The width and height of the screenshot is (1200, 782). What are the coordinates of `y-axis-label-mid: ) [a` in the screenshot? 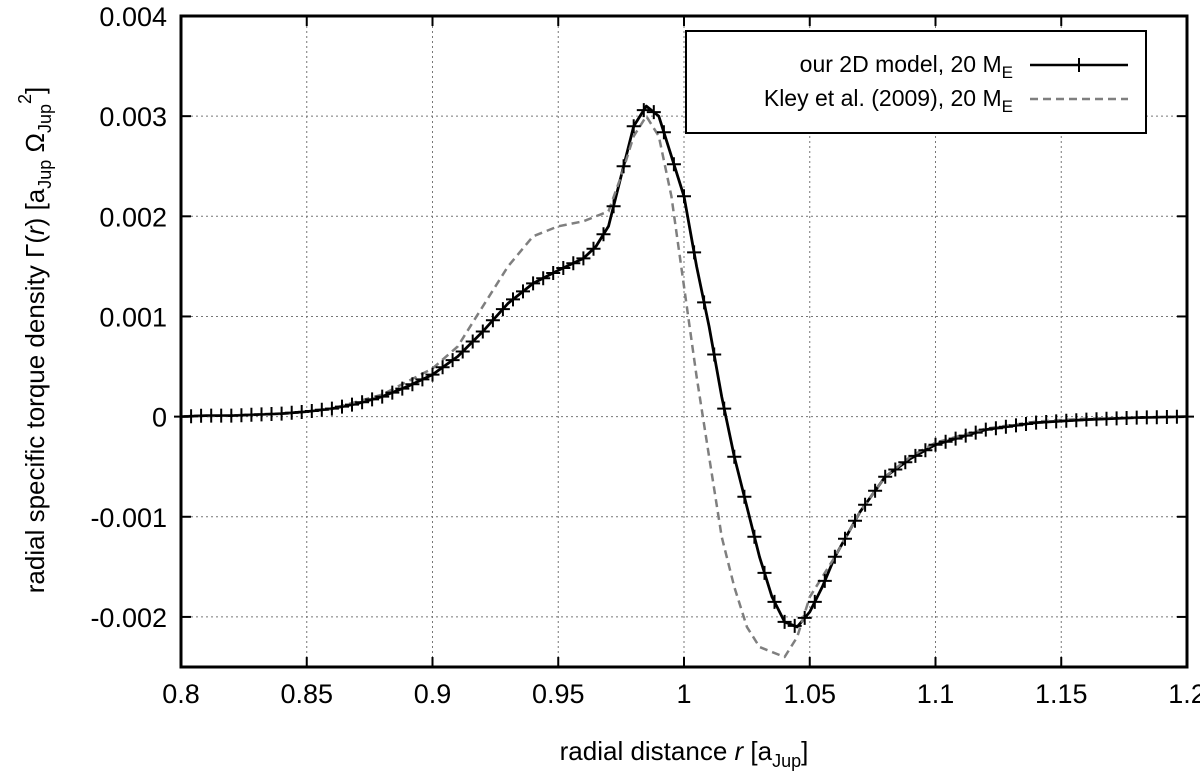 It's located at (35, 207).